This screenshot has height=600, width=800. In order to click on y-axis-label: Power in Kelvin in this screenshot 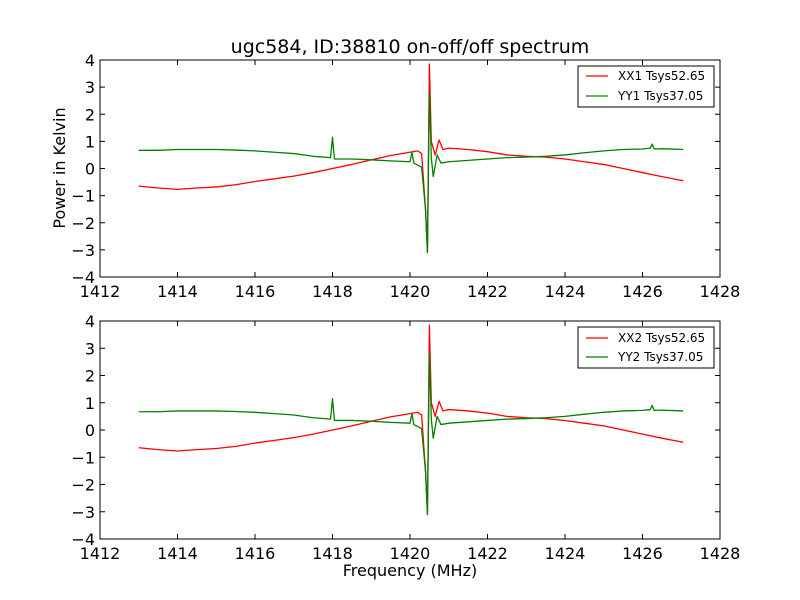, I will do `click(59, 167)`.